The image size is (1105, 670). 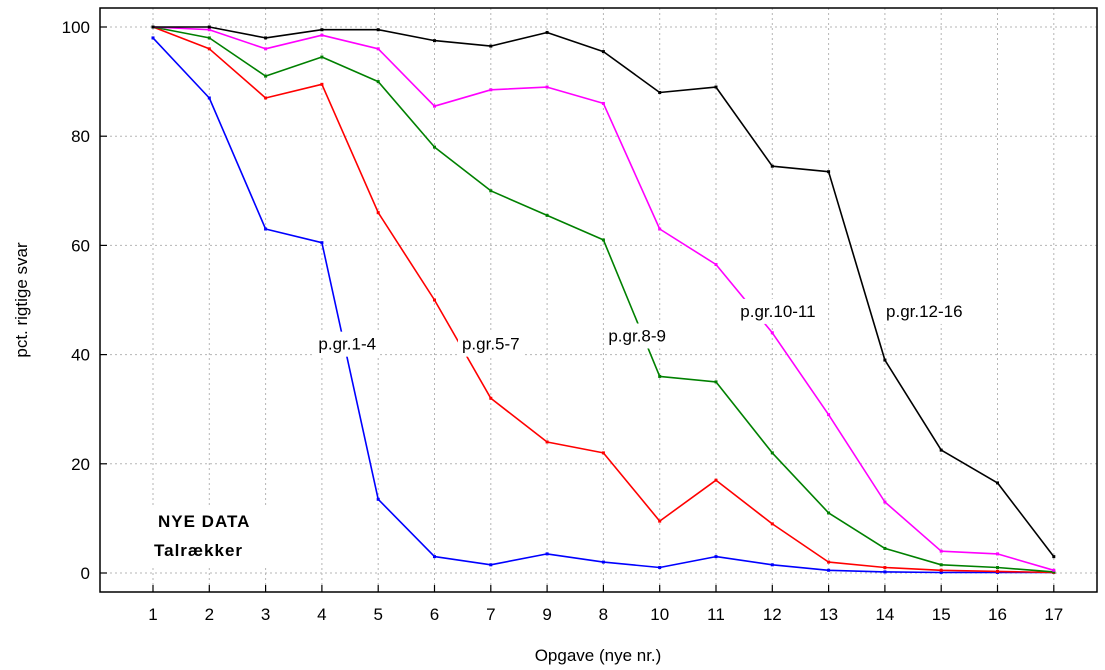 What do you see at coordinates (209, 614) in the screenshot?
I see `x-tick-label: 2` at bounding box center [209, 614].